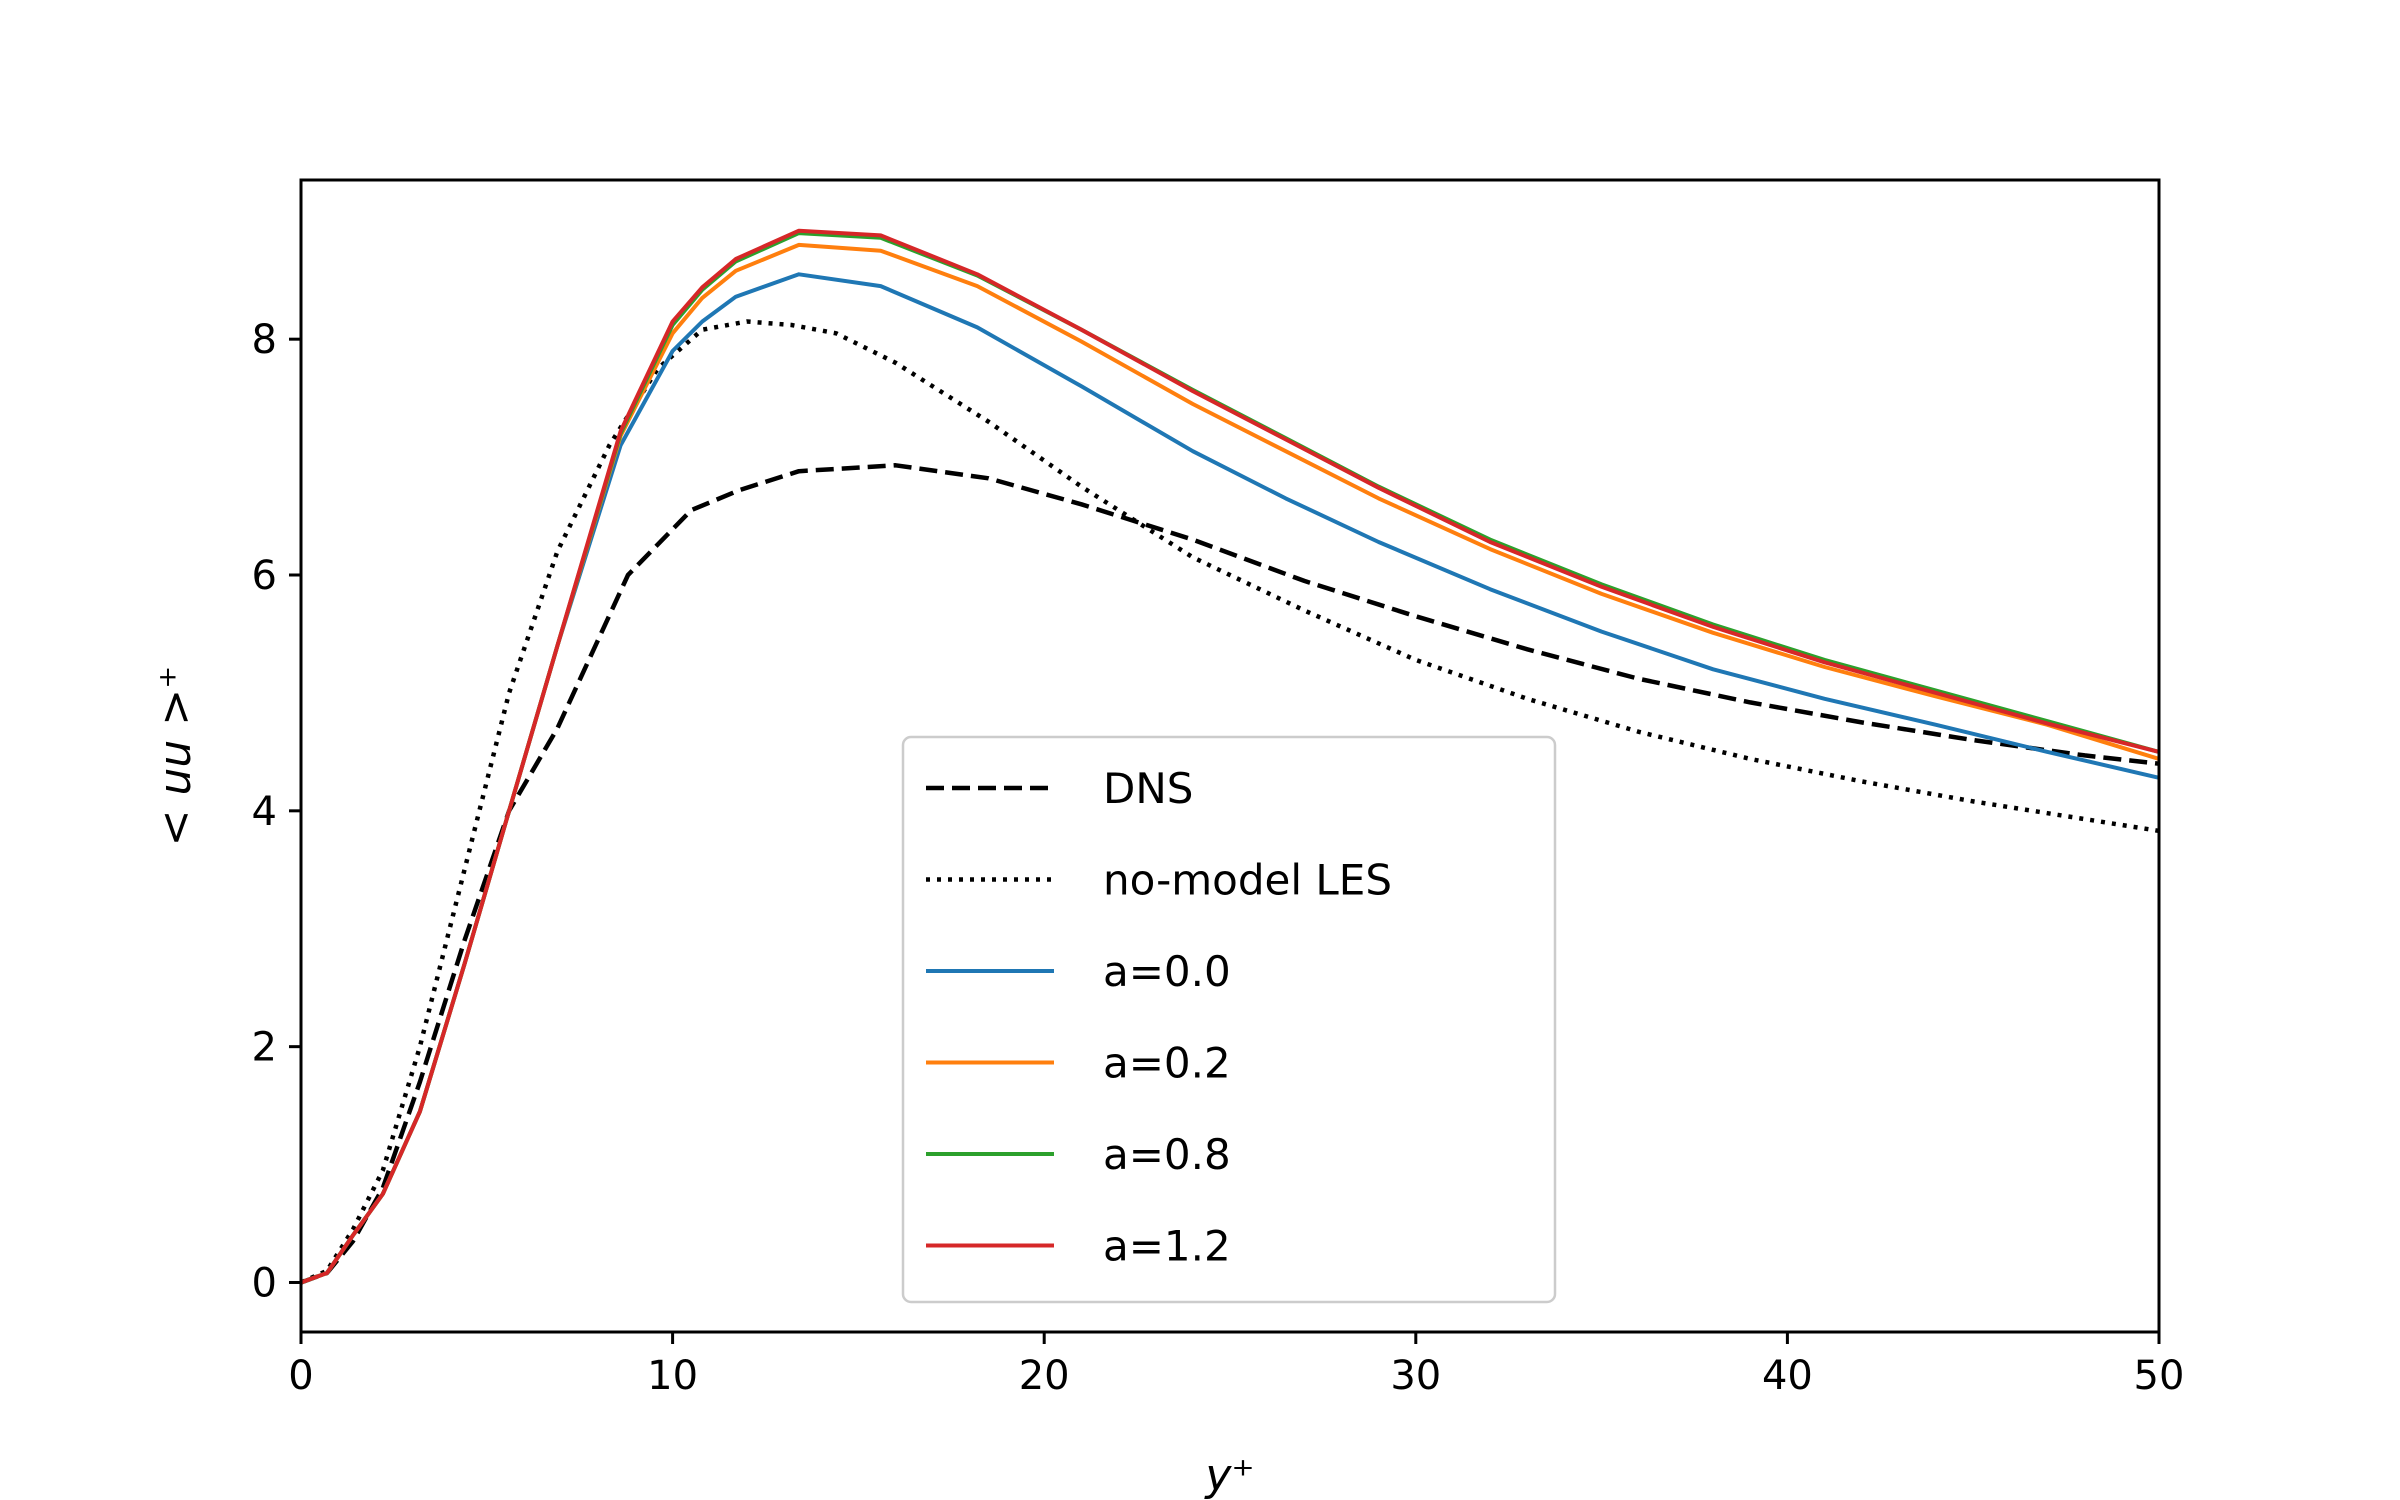 Image resolution: width=2400 pixels, height=1500 pixels. I want to click on legend-label-1: no-model LES, so click(1247, 880).